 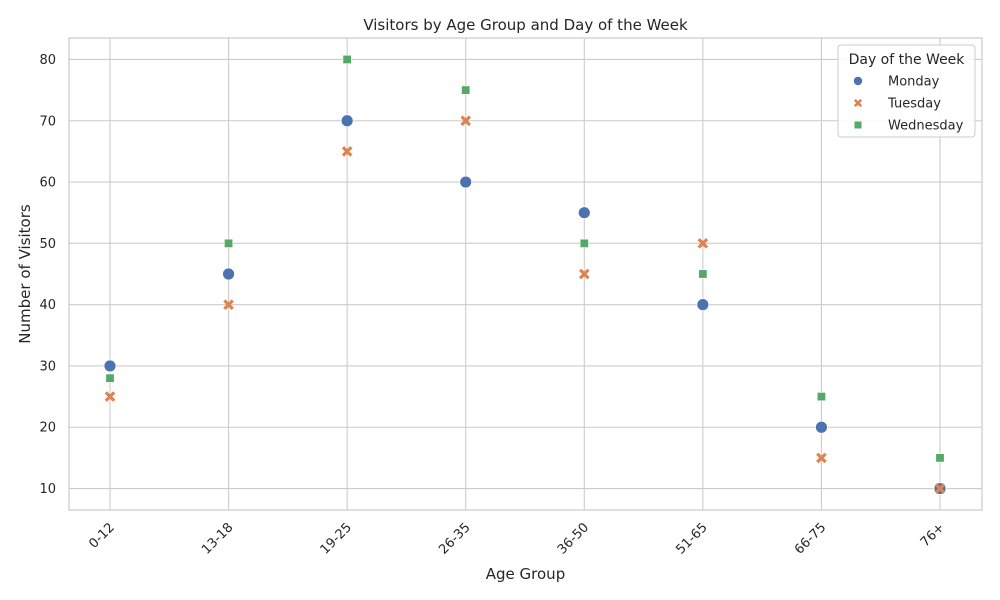 What do you see at coordinates (47, 305) in the screenshot?
I see `y-tick-label: 40` at bounding box center [47, 305].